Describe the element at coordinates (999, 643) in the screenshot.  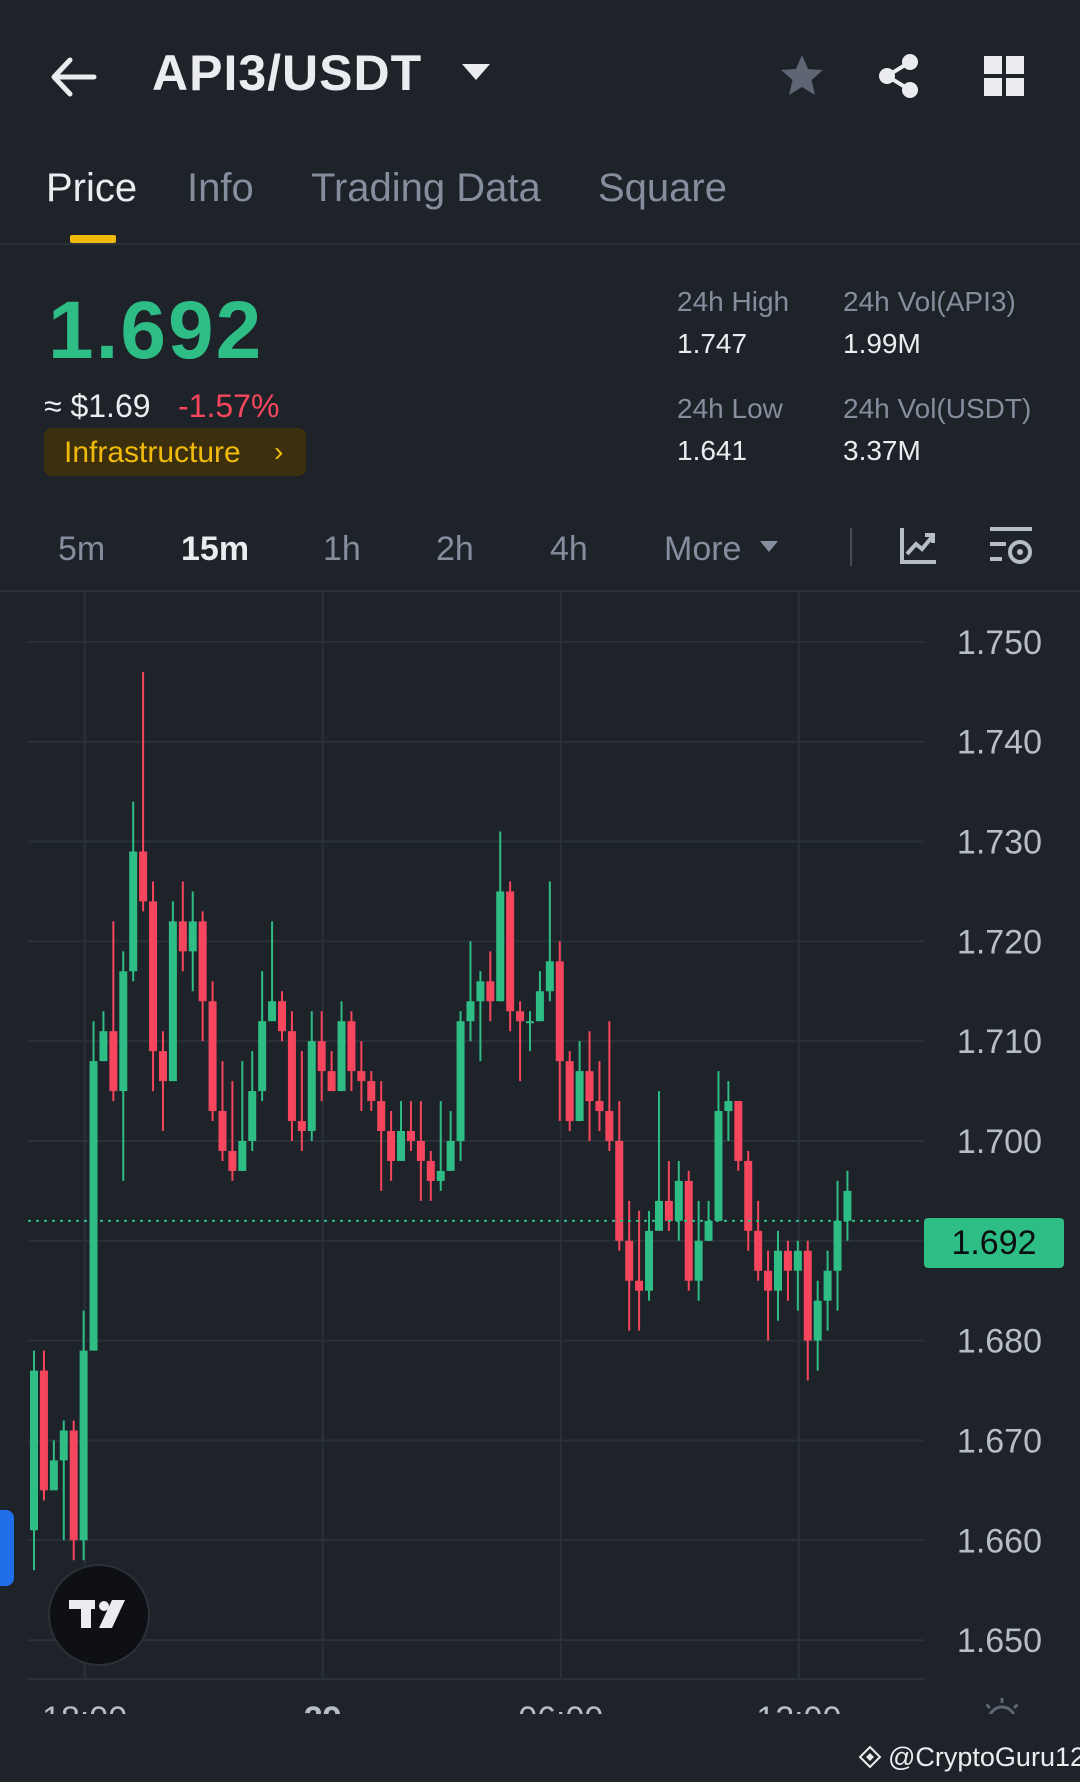
I see `y-tick-label: 1.750` at that location.